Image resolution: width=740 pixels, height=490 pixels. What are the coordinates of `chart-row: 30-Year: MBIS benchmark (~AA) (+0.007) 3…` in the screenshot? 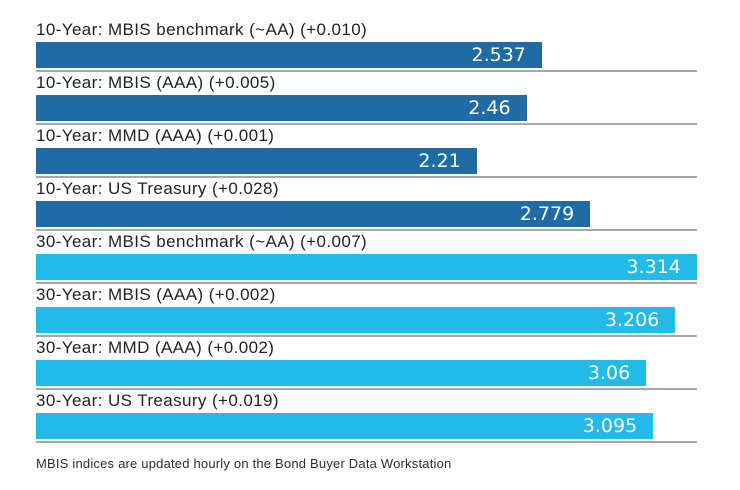 It's located at (388, 258).